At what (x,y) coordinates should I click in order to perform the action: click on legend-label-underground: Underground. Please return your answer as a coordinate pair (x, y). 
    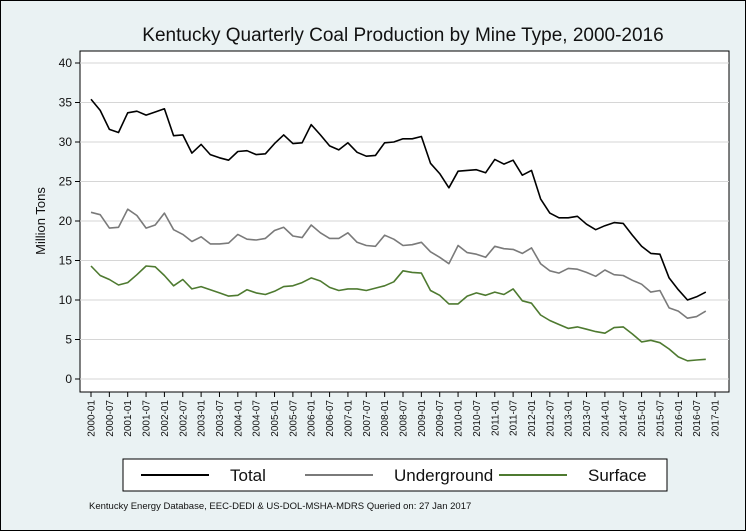
    Looking at the image, I should click on (443, 475).